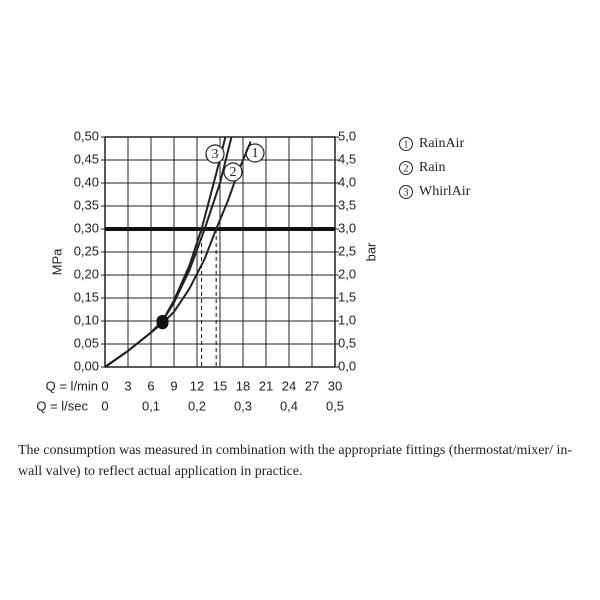  I want to click on x-tick-label: 24, so click(289, 385).